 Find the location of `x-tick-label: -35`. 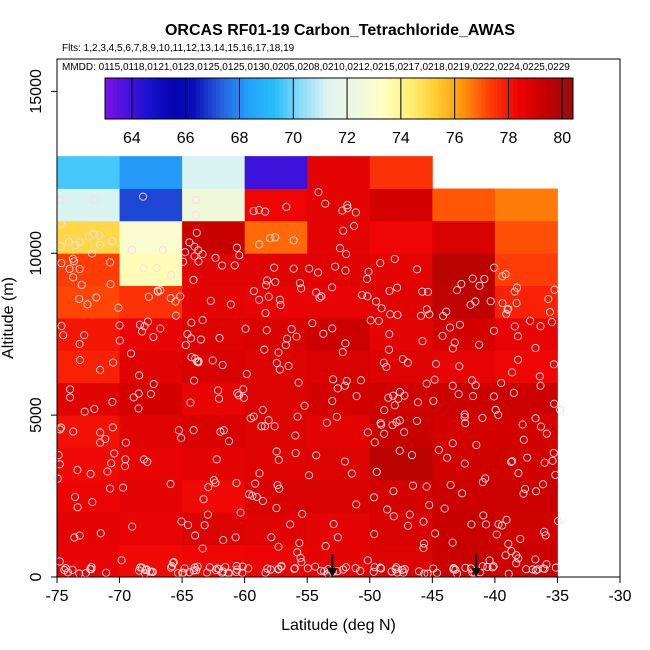

x-tick-label: -35 is located at coordinates (557, 596).